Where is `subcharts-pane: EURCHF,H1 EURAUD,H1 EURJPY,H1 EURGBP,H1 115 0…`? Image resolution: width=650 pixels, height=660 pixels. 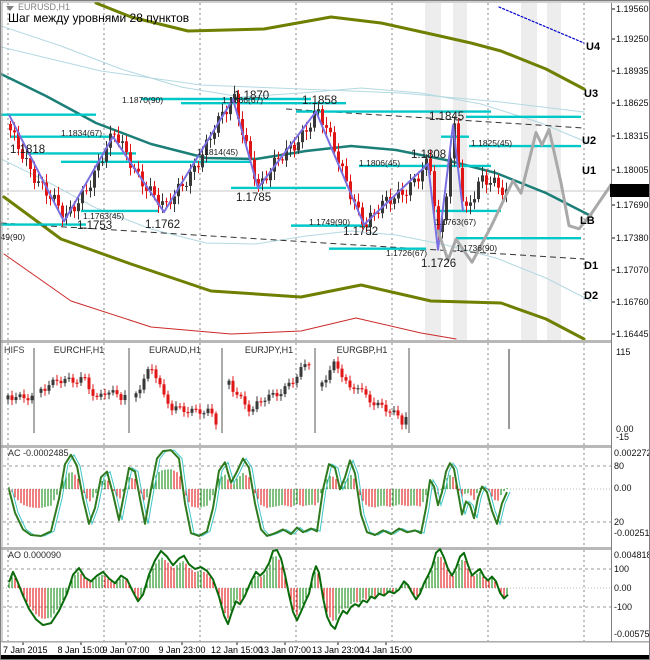 subcharts-pane: EURCHF,H1 EURAUD,H1 EURJPY,H1 EURGBP,H1 115 0… is located at coordinates (320, 393).